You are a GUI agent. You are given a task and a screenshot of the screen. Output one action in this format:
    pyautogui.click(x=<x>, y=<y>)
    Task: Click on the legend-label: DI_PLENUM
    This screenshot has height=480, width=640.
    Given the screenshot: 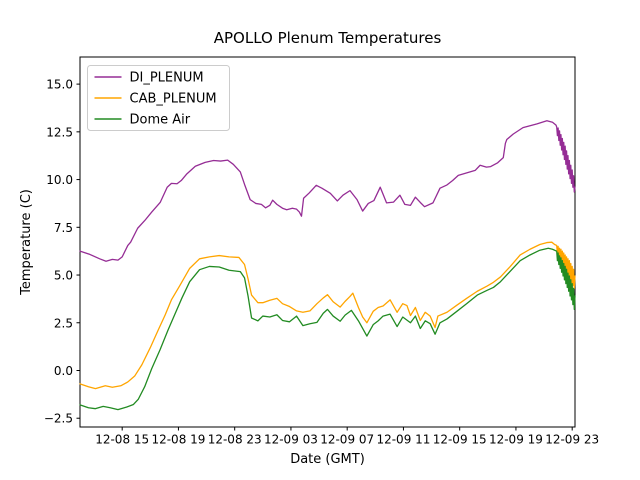 What is the action you would take?
    pyautogui.click(x=167, y=78)
    